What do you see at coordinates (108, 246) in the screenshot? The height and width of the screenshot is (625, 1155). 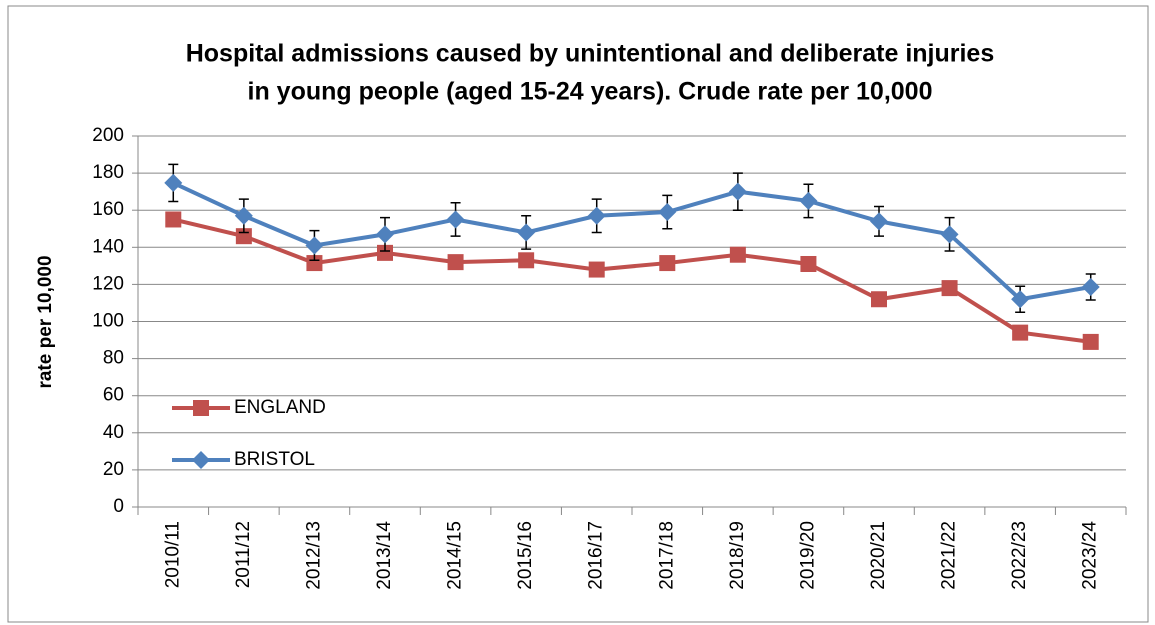 I see `y-tick-label: 140` at bounding box center [108, 246].